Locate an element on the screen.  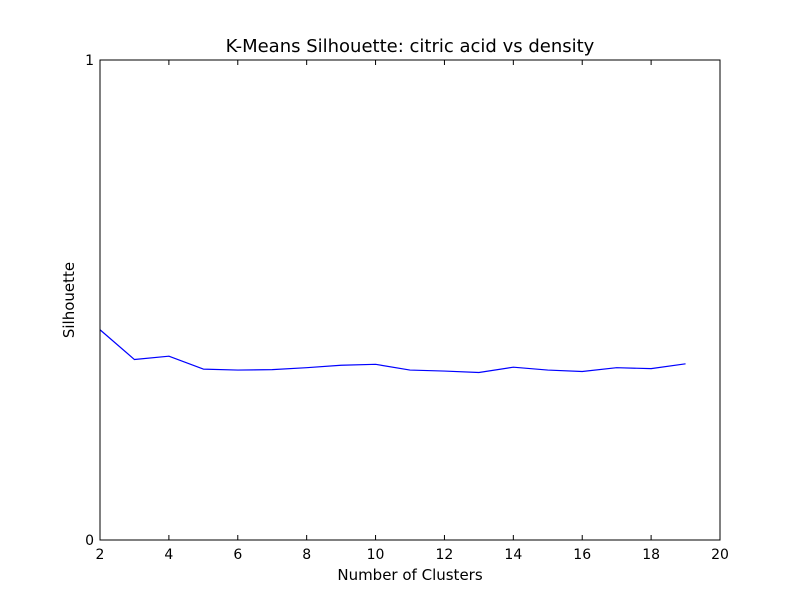
x-tick-label: 12 is located at coordinates (445, 555).